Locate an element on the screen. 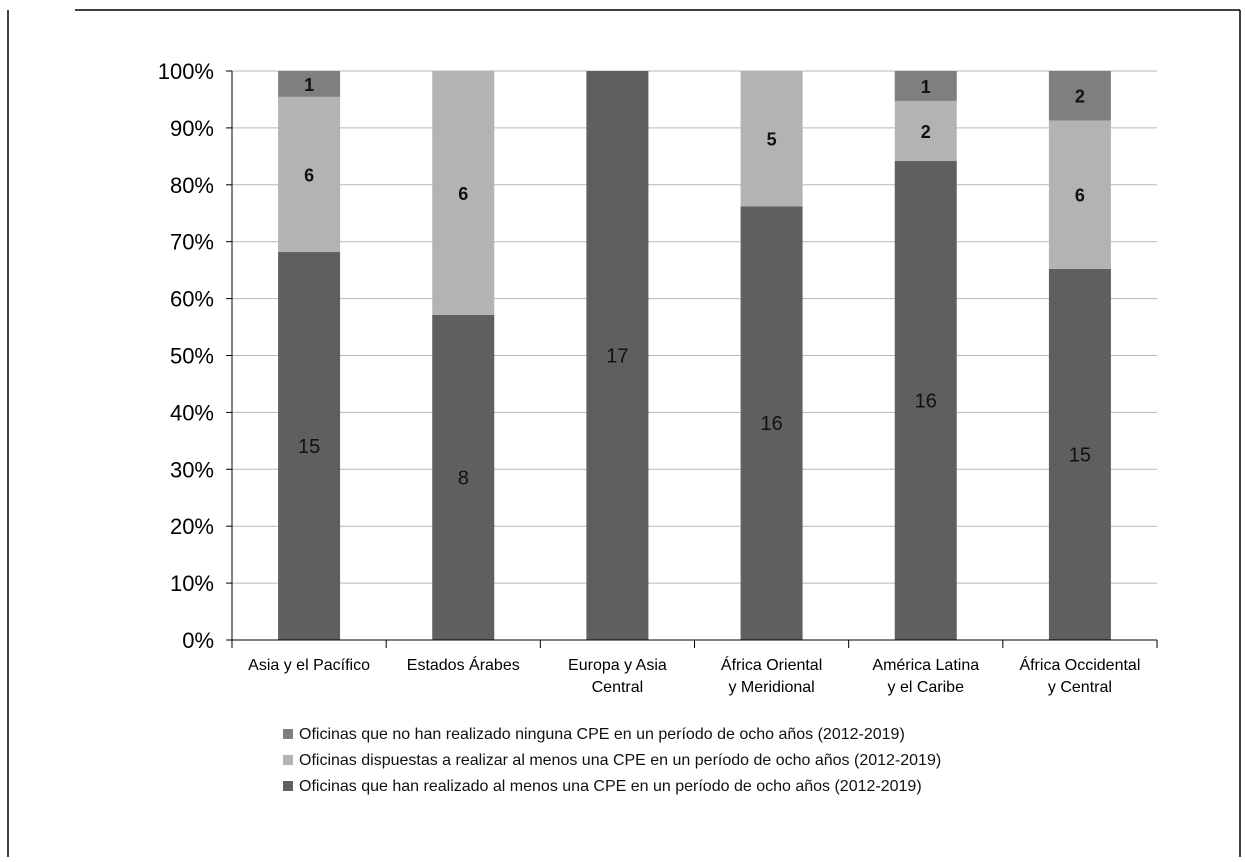  x-tick-label: Central is located at coordinates (618, 687).